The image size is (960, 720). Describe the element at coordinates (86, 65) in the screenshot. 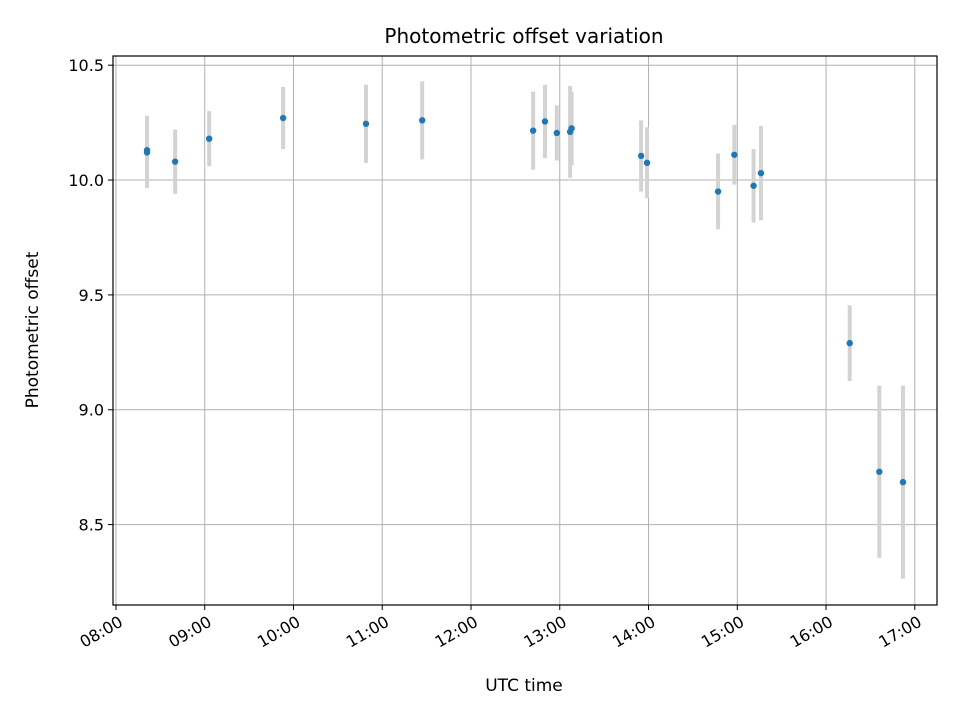

I see `y-tick-label: 10.5` at that location.